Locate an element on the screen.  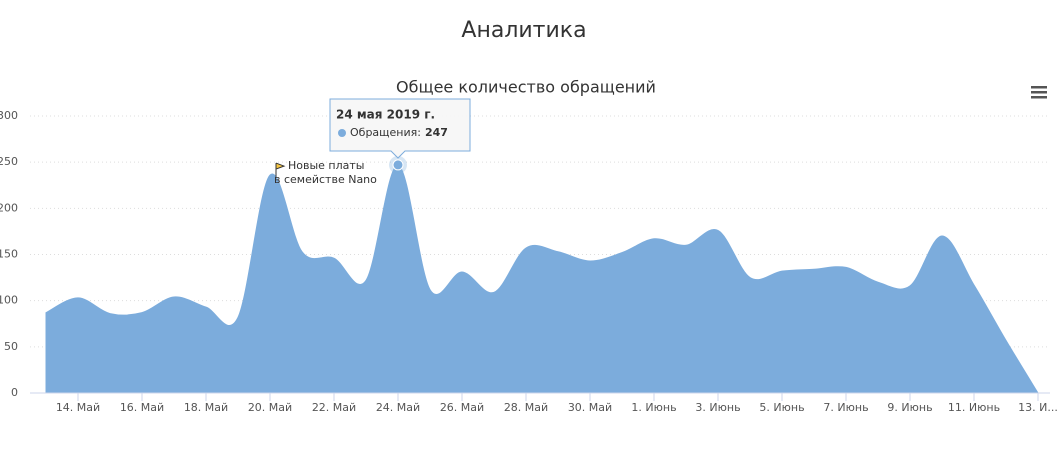
annotation-text: Новые платы is located at coordinates (326, 165).